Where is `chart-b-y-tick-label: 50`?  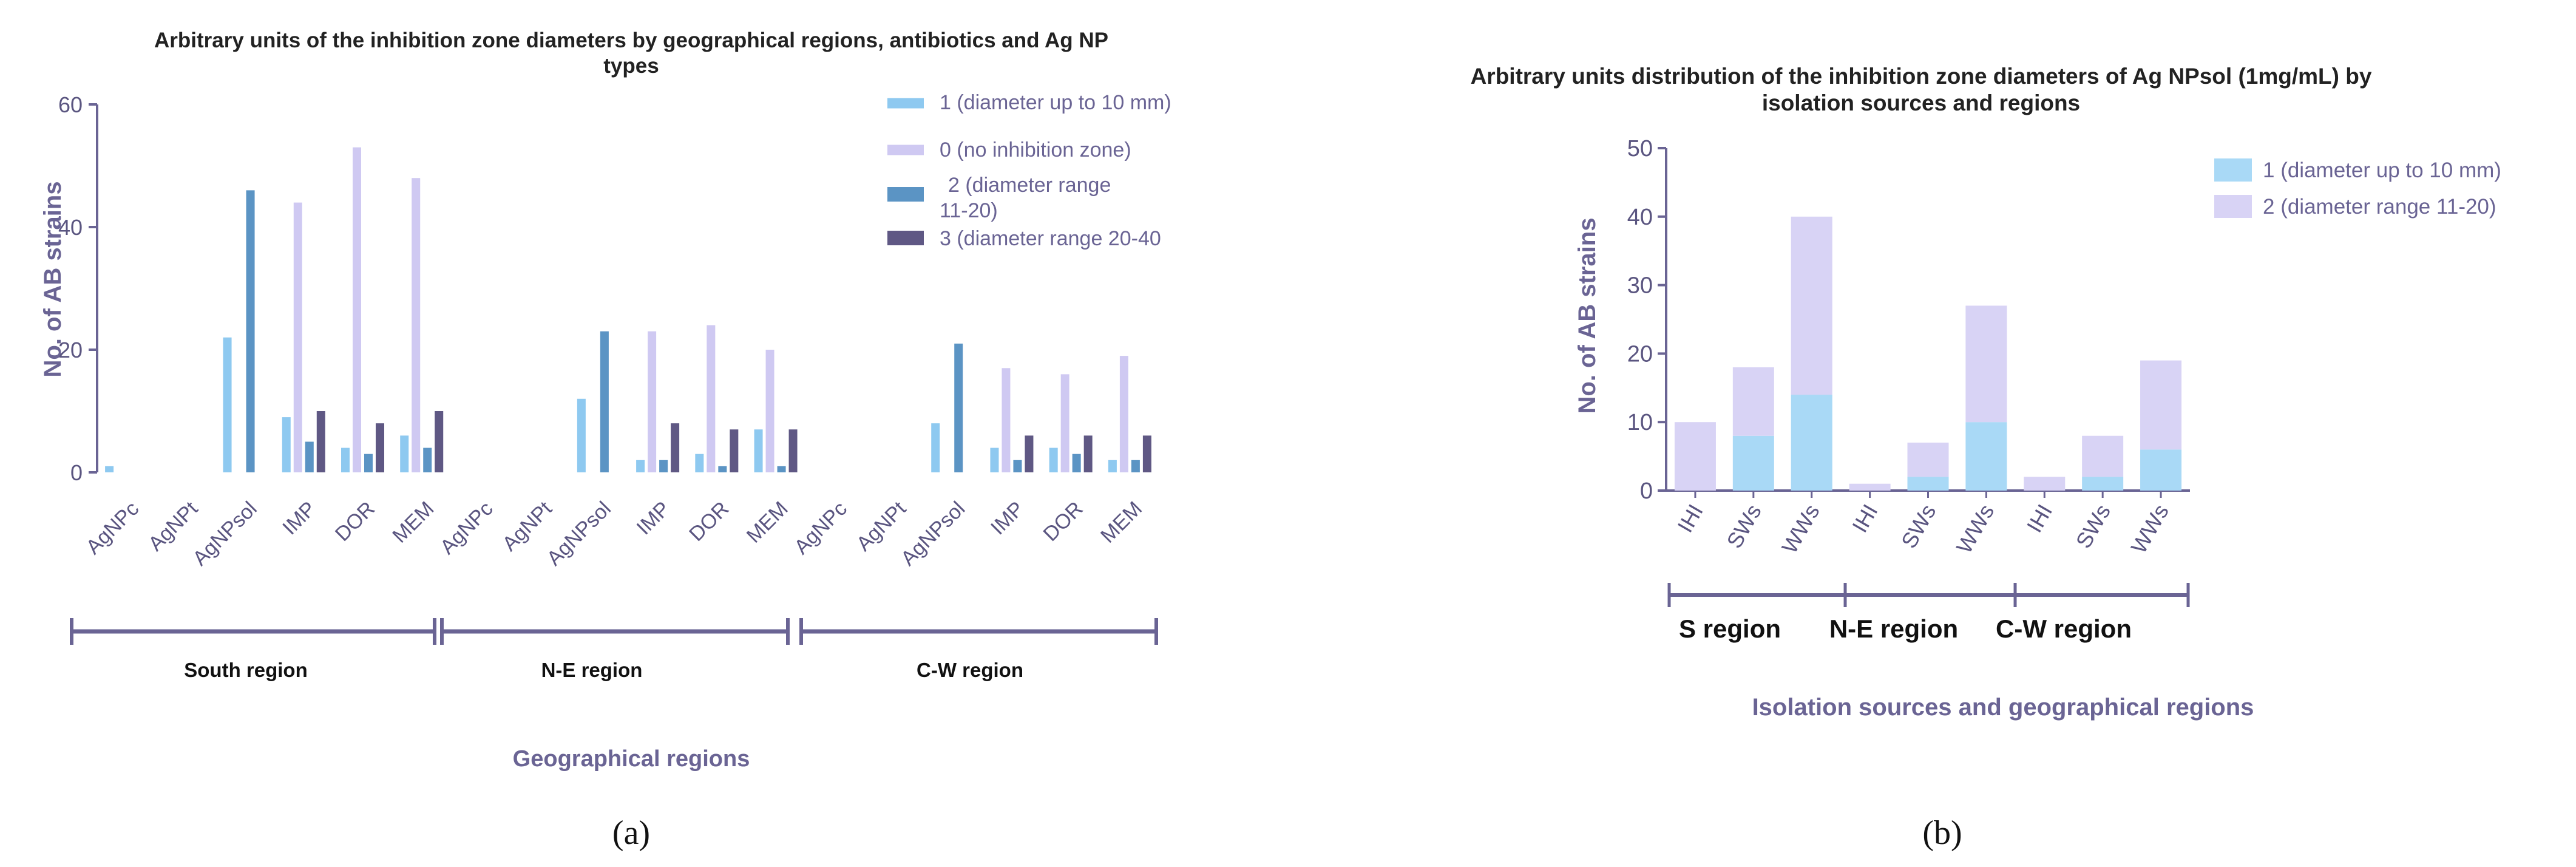 chart-b-y-tick-label: 50 is located at coordinates (1640, 149).